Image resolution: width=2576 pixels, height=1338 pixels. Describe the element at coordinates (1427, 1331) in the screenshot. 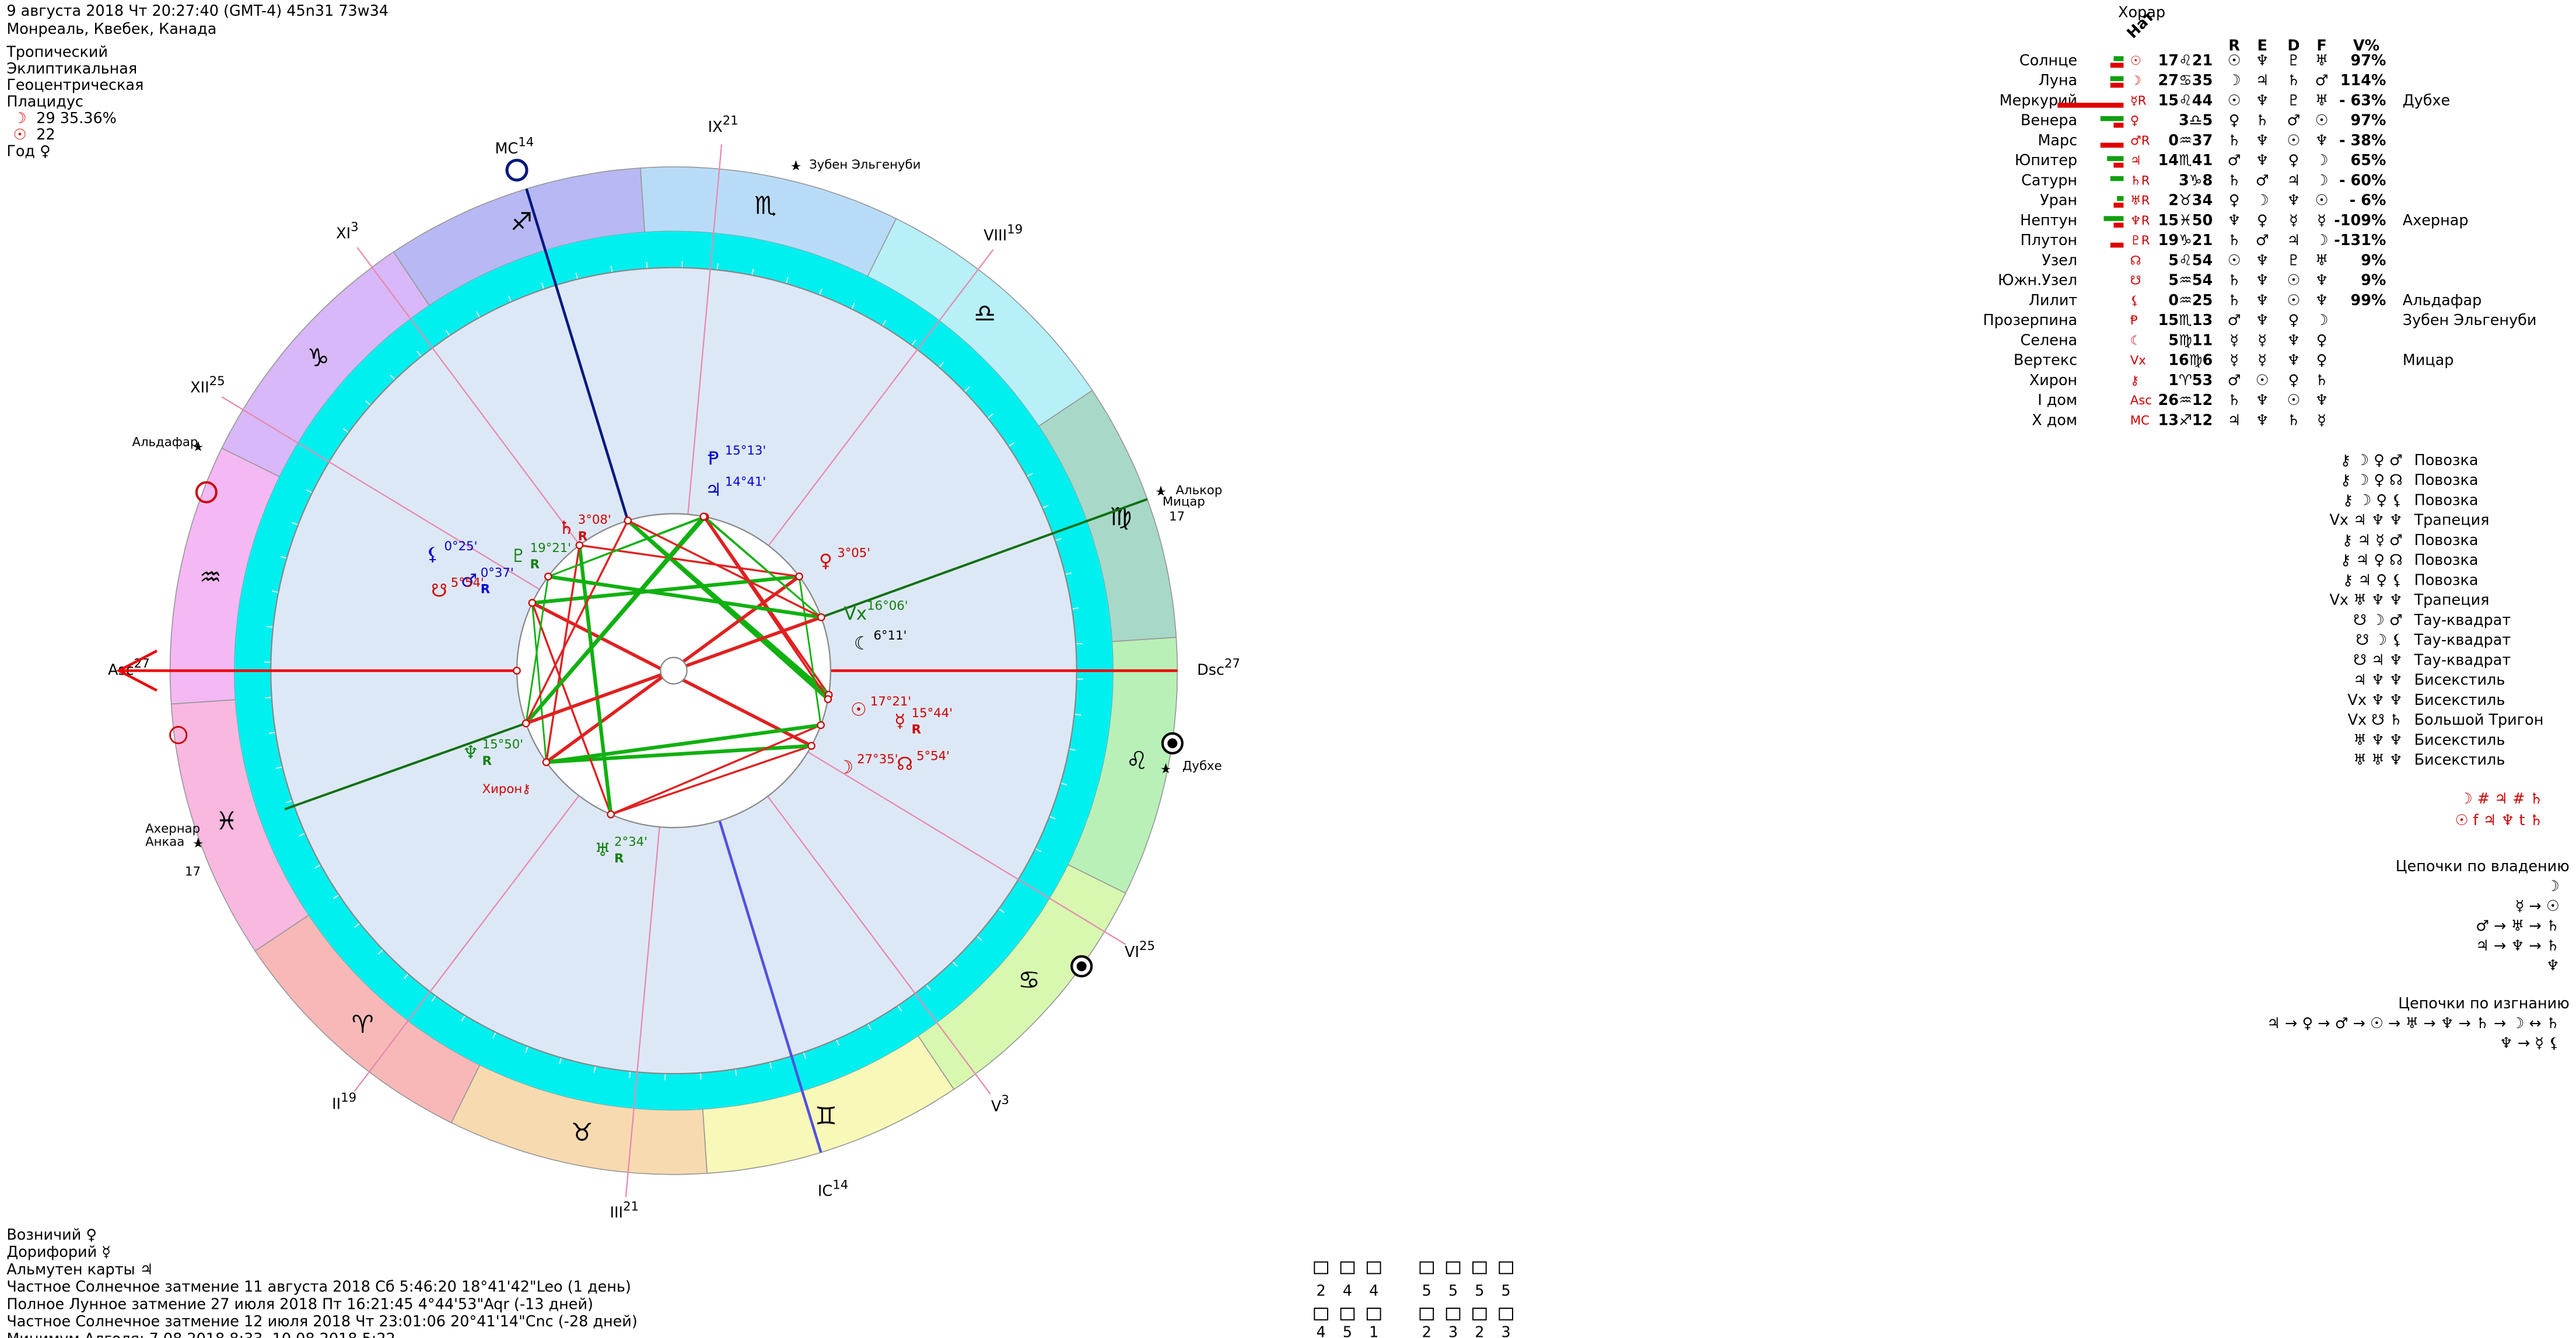

I see `element-count: 2` at that location.